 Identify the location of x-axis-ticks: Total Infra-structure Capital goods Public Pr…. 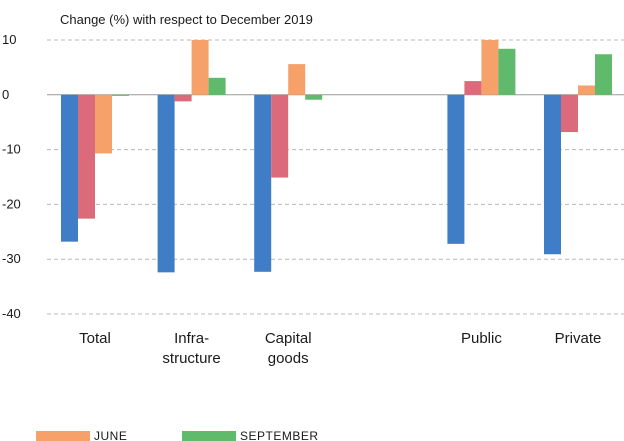
(340, 348).